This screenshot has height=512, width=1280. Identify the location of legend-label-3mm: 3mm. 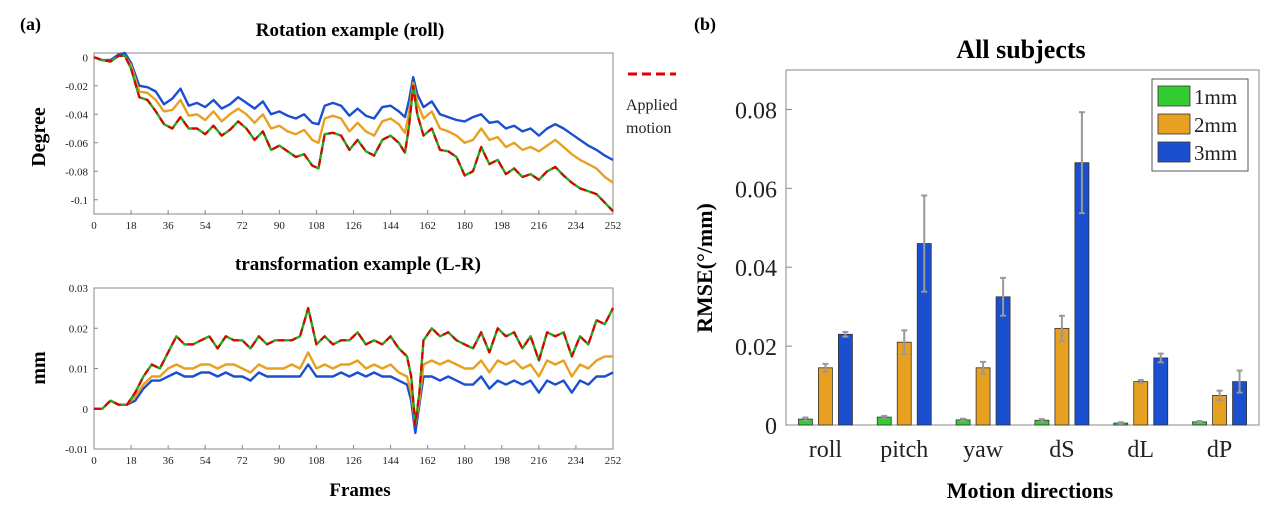
(1215, 153).